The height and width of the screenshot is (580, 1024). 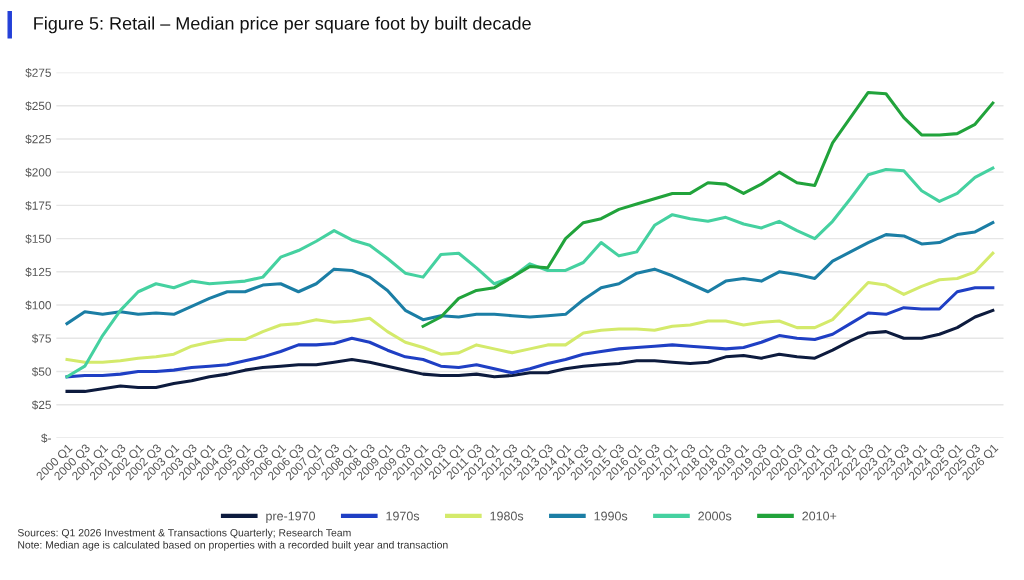 What do you see at coordinates (291, 517) in the screenshot?
I see `legend-label: pre-1970` at bounding box center [291, 517].